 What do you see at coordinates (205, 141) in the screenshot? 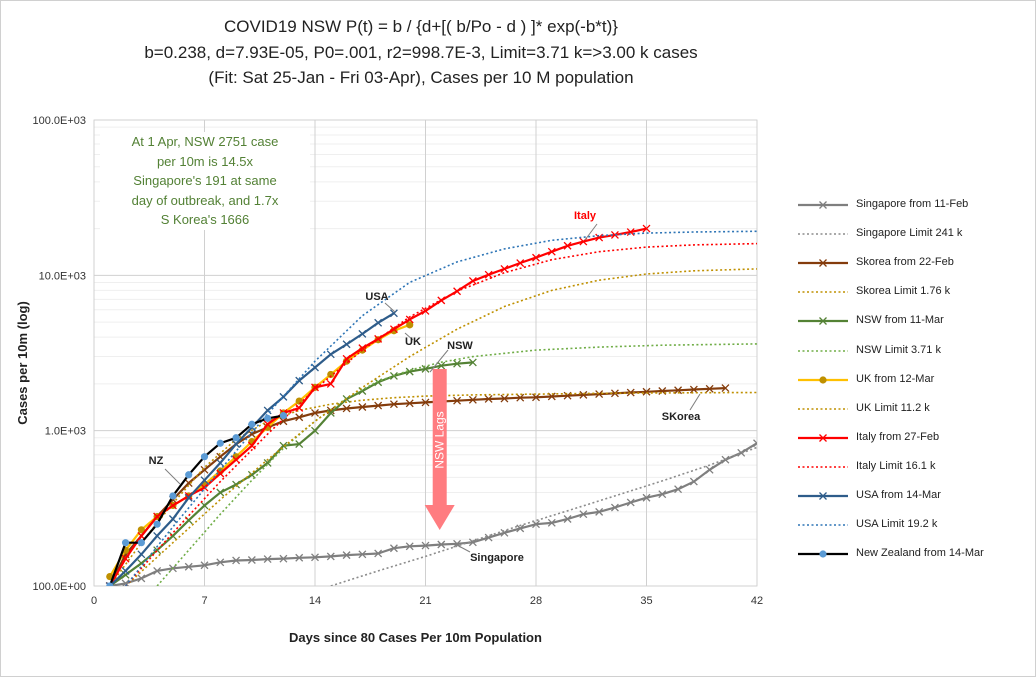
I see `note-line-1: At 1 Apr, NSW 2751 case` at bounding box center [205, 141].